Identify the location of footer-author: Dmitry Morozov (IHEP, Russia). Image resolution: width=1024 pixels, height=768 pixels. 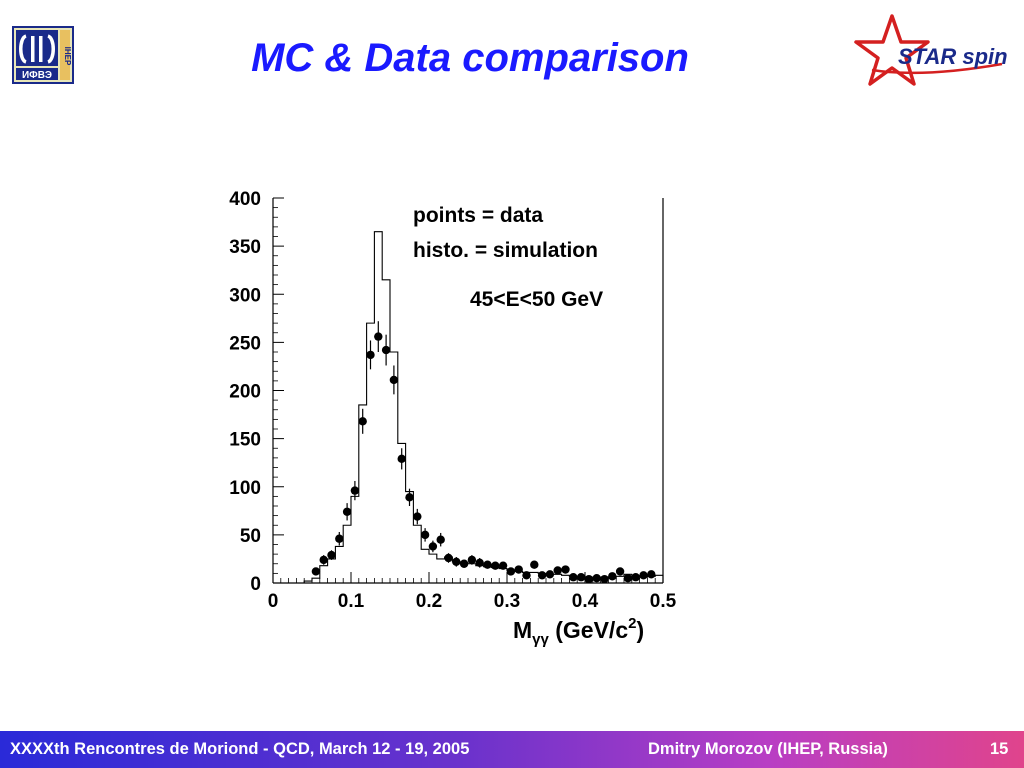
(768, 749).